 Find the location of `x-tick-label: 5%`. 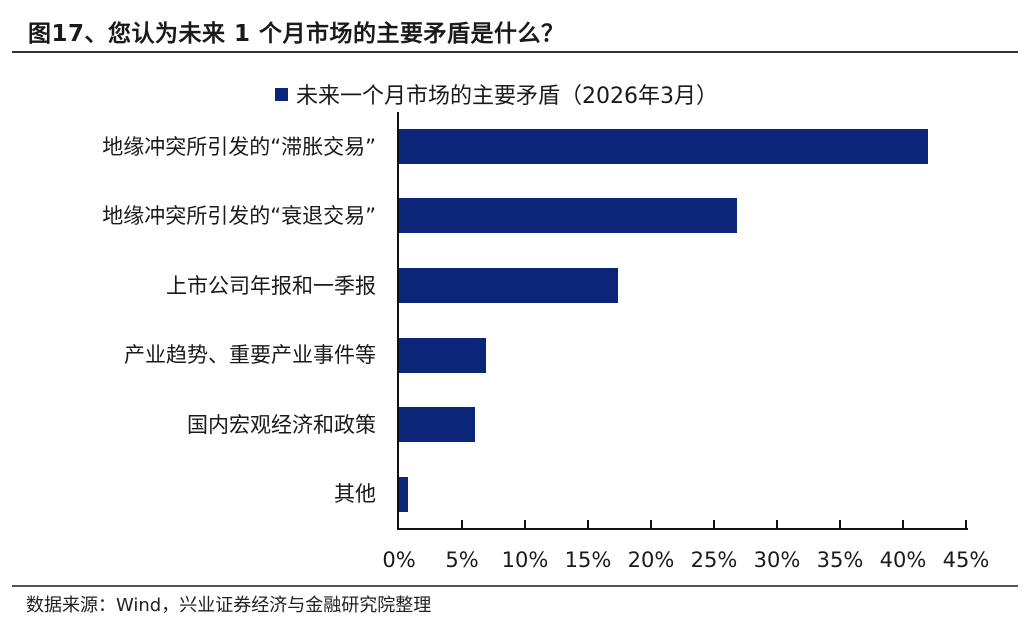

x-tick-label: 5% is located at coordinates (462, 560).